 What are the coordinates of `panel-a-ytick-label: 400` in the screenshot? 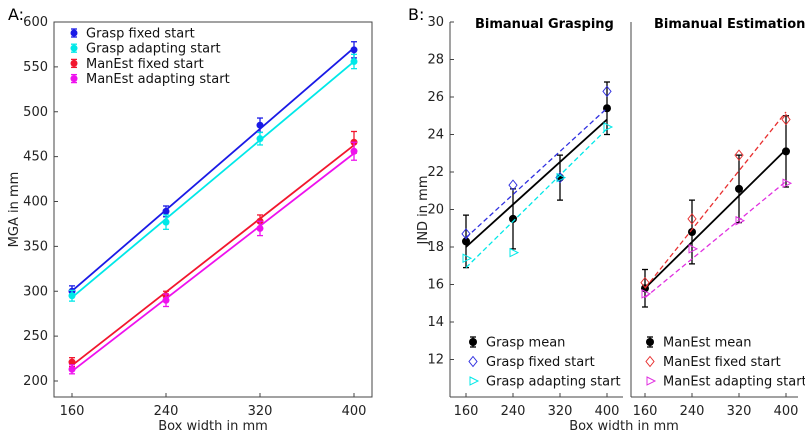 It's located at (35, 202).